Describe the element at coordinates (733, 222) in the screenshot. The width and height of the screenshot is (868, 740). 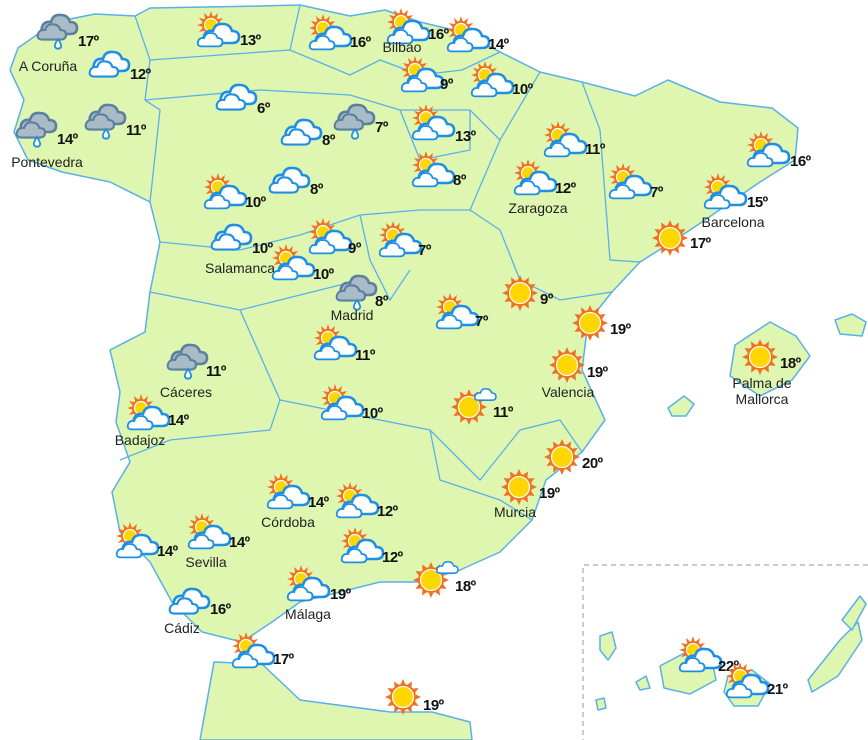
I see `city-label: Barcelona` at that location.